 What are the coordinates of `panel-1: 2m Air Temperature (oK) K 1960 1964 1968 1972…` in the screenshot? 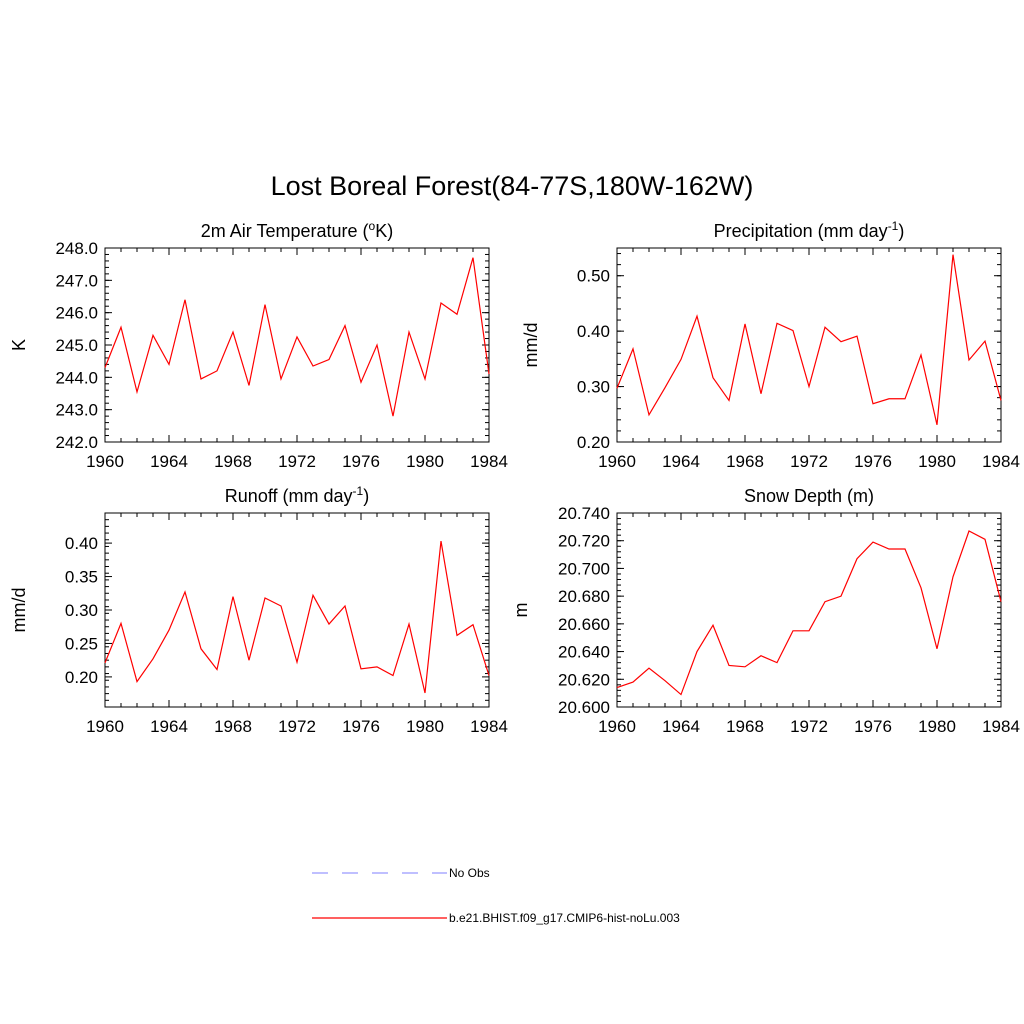 It's located at (258, 345).